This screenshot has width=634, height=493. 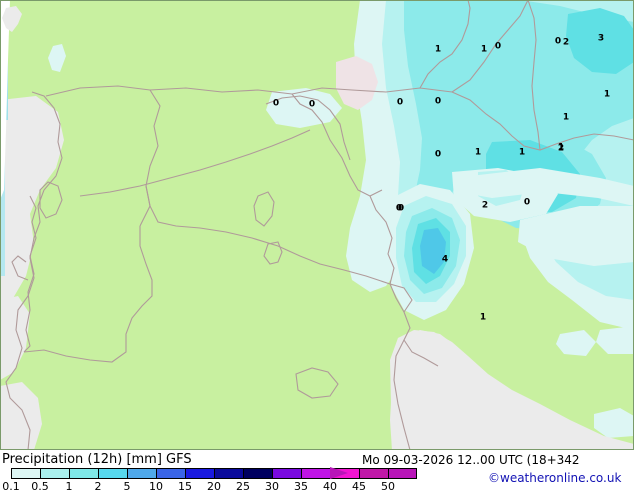 I want to click on colorbar-tick-labels: 0.1 0.5 1 2 5 10 15 20 25 30 35 40 45 50, so click(x=197, y=486).